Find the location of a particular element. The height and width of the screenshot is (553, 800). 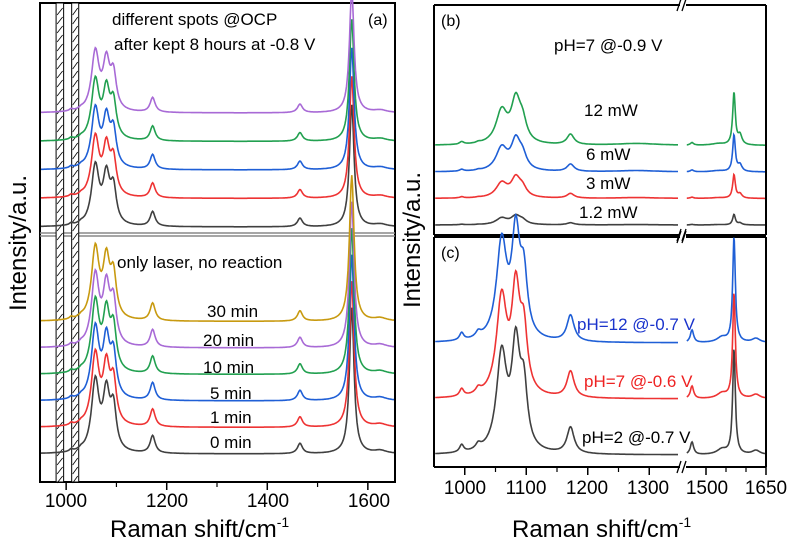

condition-label-ph2: pH=2 @-0.7 V is located at coordinates (636, 437).